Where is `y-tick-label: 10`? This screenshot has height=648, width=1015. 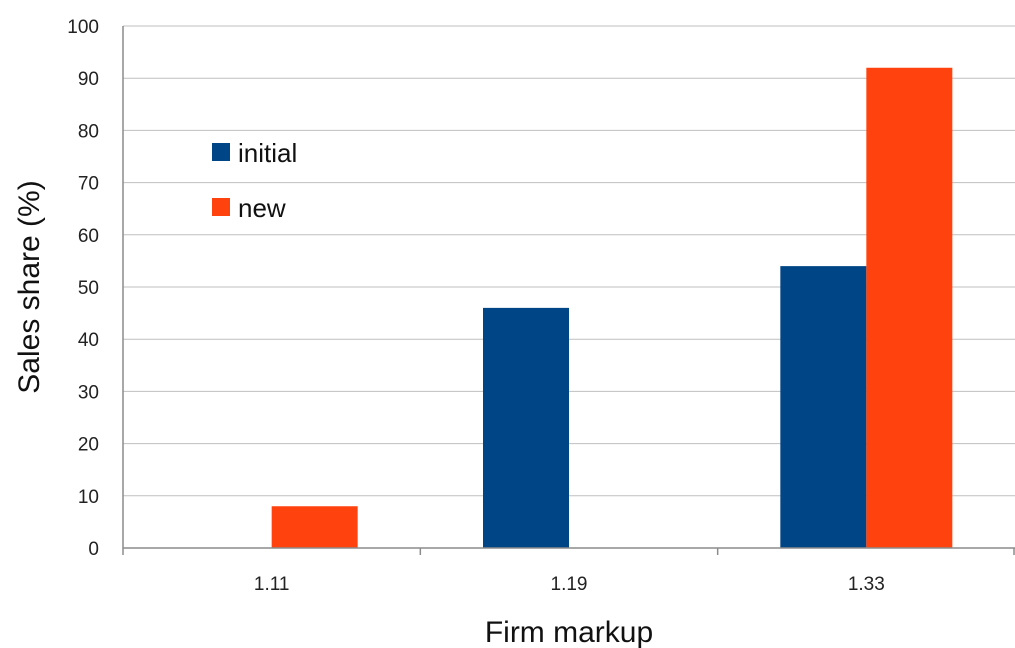 y-tick-label: 10 is located at coordinates (88, 497).